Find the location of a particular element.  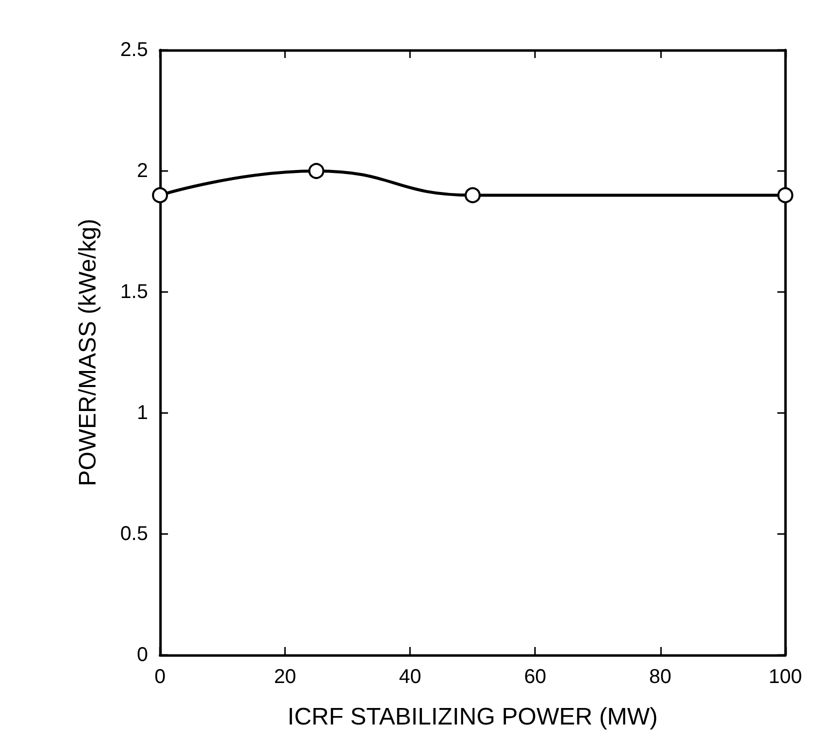

y-tick-label: 1.5 is located at coordinates (134, 292).